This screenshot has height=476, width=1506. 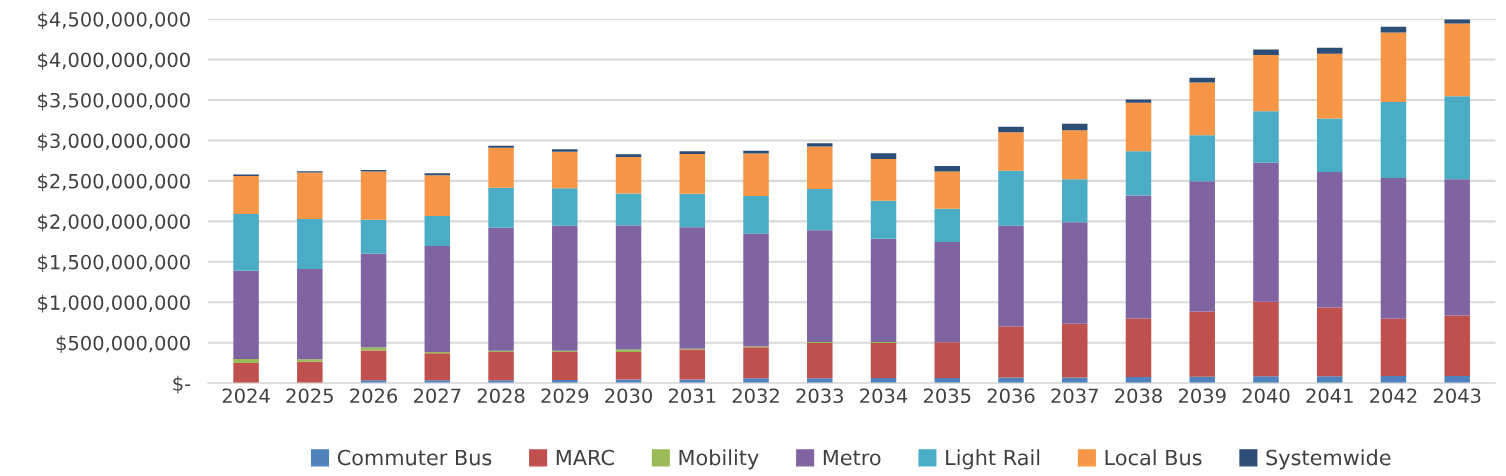 What do you see at coordinates (993, 459) in the screenshot?
I see `legend-label: Light Rail` at bounding box center [993, 459].